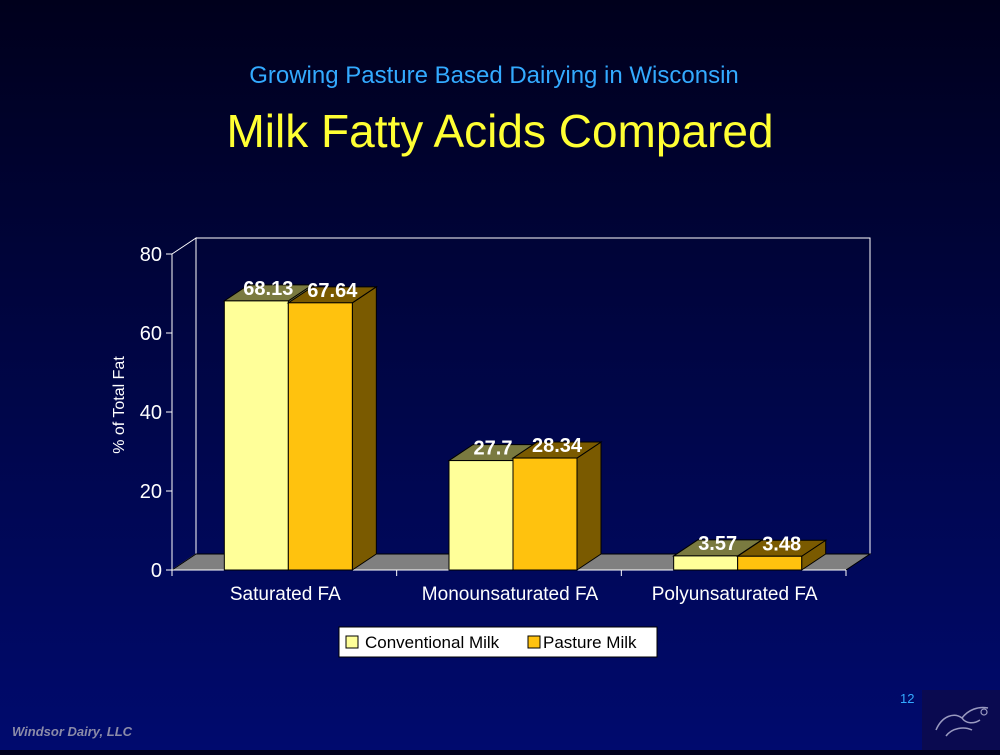 The width and height of the screenshot is (1000, 755). What do you see at coordinates (493, 449) in the screenshot?
I see `data-label: 27.7` at bounding box center [493, 449].